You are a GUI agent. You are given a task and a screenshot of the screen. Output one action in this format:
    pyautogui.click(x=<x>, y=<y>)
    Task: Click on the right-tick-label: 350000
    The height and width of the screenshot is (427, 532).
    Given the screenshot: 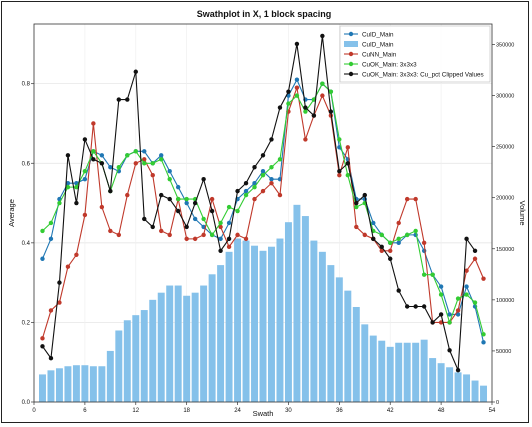 What is the action you would take?
    pyautogui.click(x=505, y=45)
    